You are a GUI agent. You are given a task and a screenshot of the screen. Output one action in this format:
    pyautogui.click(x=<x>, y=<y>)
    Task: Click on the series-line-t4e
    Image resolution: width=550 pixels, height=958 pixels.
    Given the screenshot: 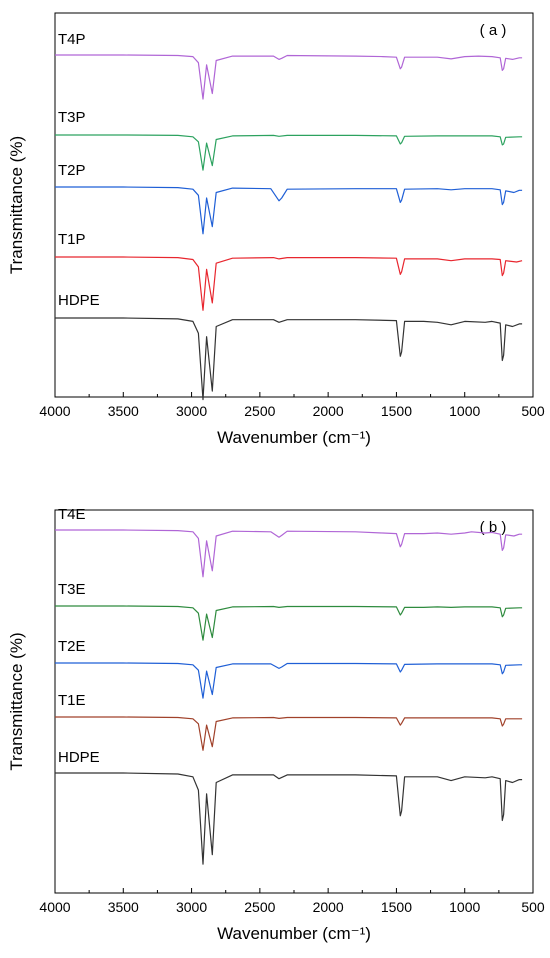 What is the action you would take?
    pyautogui.click(x=289, y=553)
    